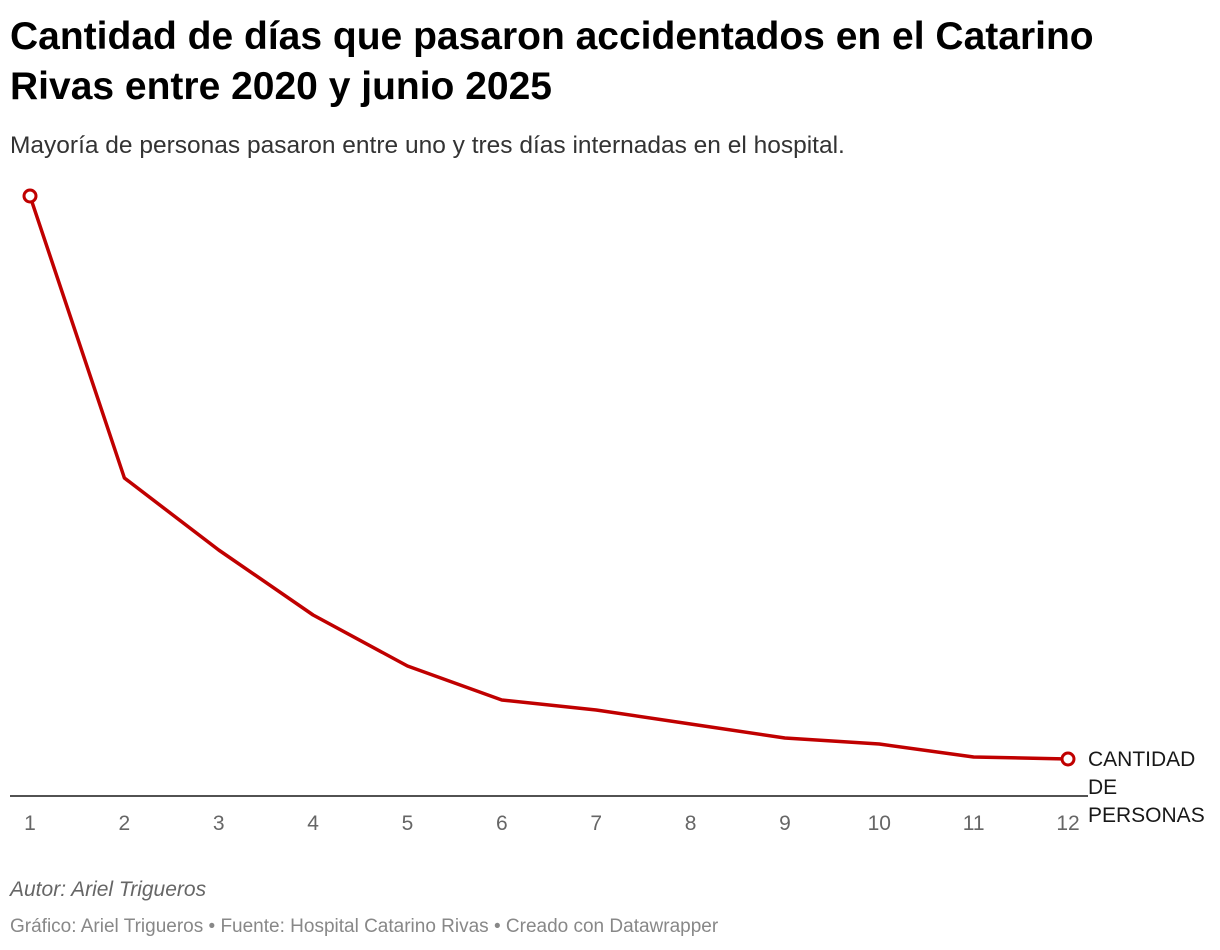  What do you see at coordinates (313, 823) in the screenshot?
I see `x-tick-label-4: 4` at bounding box center [313, 823].